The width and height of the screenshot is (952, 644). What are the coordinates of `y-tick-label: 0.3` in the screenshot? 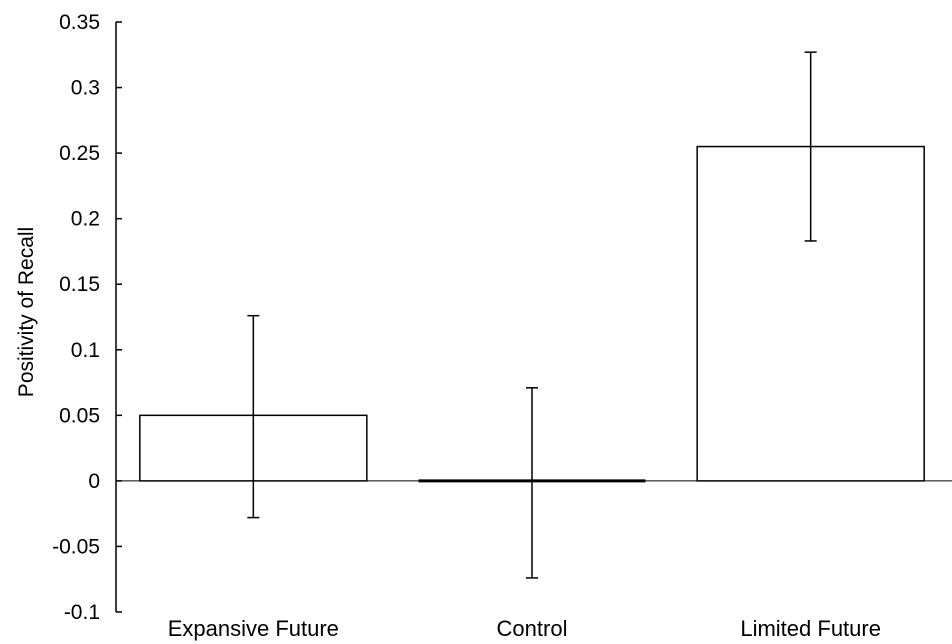 It's located at (85, 88).